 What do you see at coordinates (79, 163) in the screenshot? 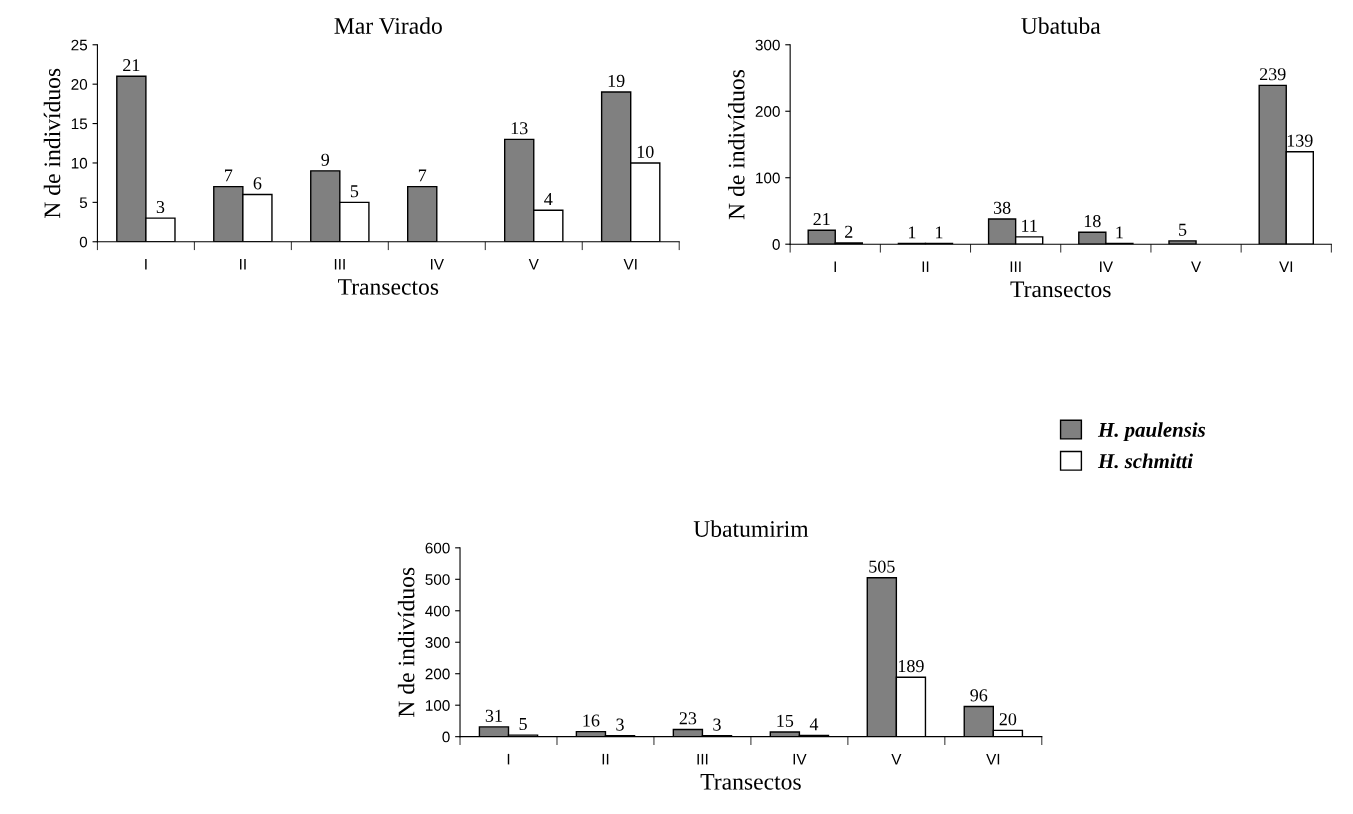
I see `y-tick-label: 10` at bounding box center [79, 163].